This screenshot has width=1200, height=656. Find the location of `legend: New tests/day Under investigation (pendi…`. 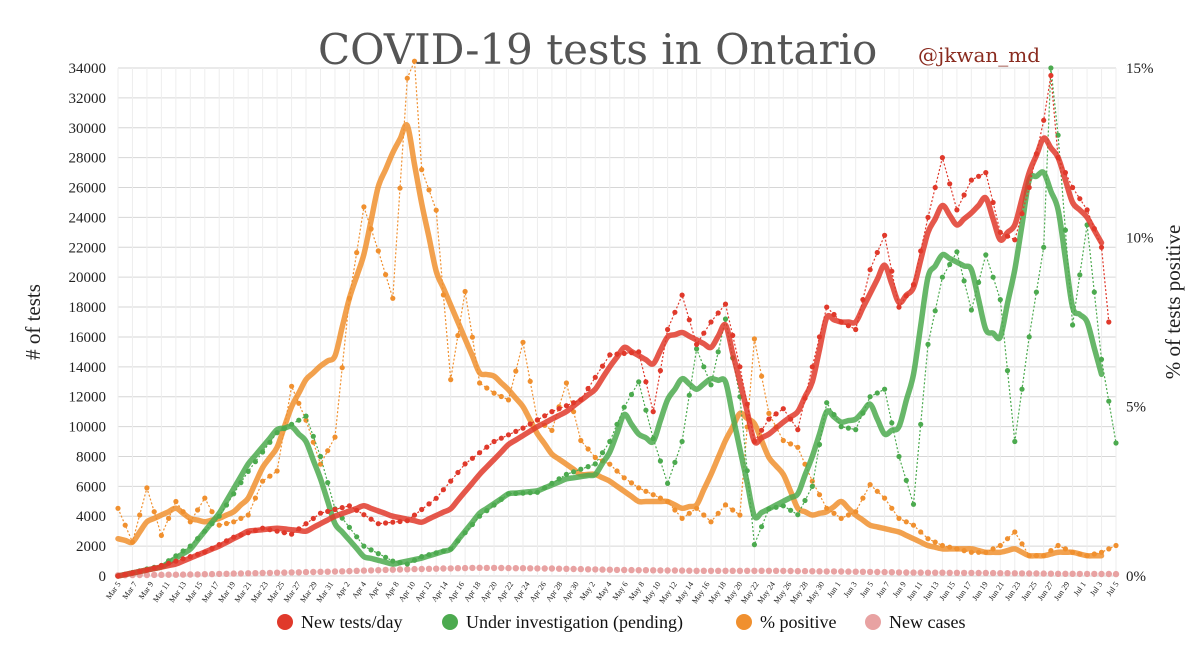

legend: New tests/day Under investigation (pendi… is located at coordinates (621, 622).